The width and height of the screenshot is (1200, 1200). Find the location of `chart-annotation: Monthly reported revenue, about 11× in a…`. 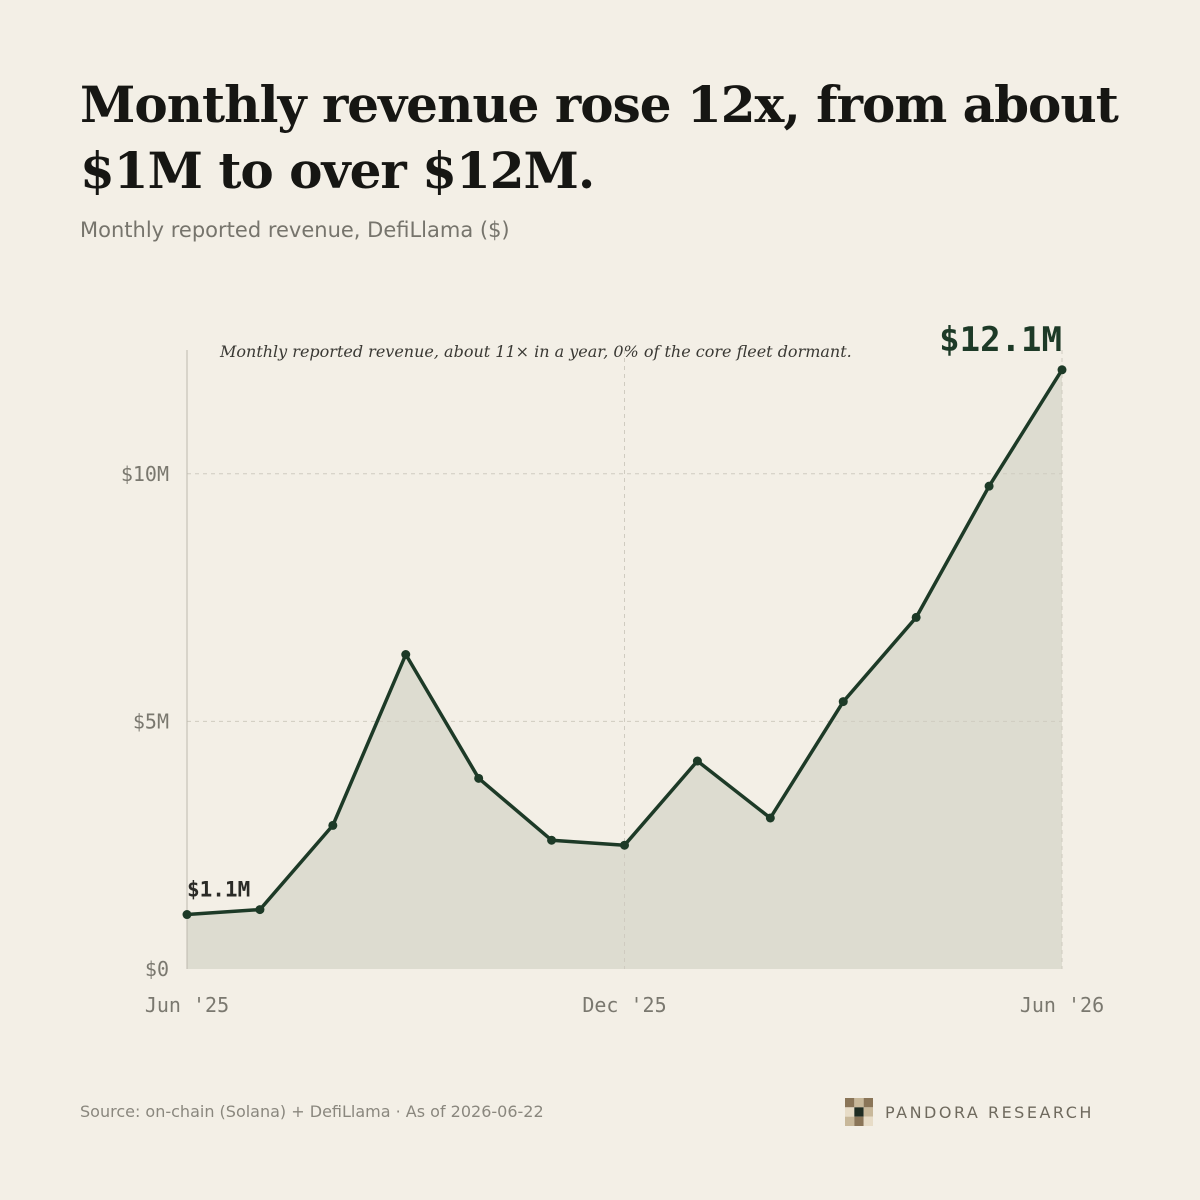

chart-annotation: Monthly reported revenue, about 11× in a… is located at coordinates (535, 351).